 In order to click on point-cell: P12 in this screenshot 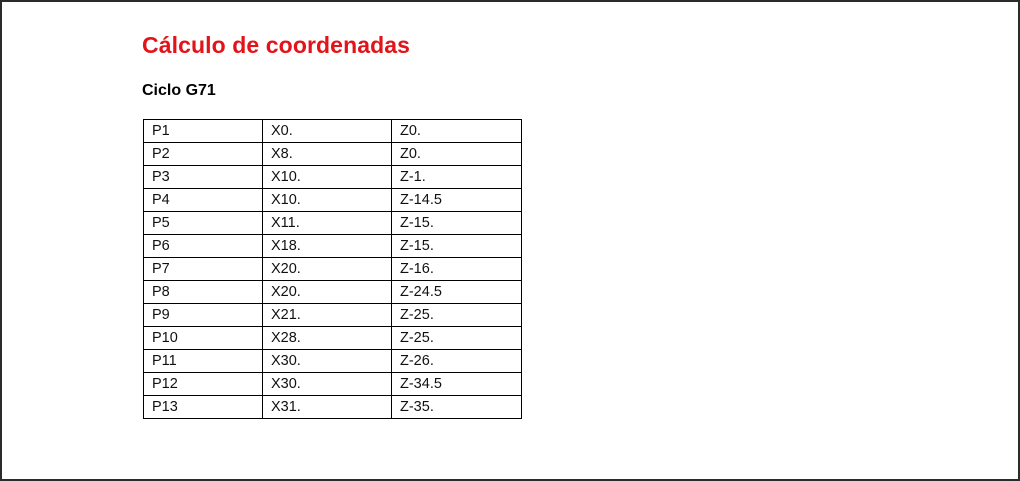, I will do `click(203, 384)`.